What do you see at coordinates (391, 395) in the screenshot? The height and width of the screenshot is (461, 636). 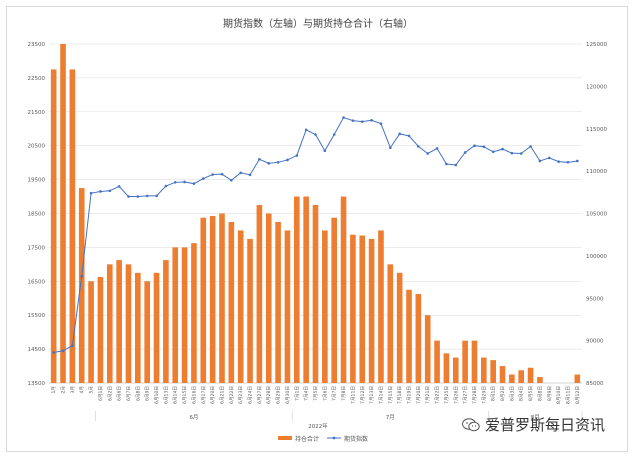 I see `x-tick-label: 7月15日` at bounding box center [391, 395].